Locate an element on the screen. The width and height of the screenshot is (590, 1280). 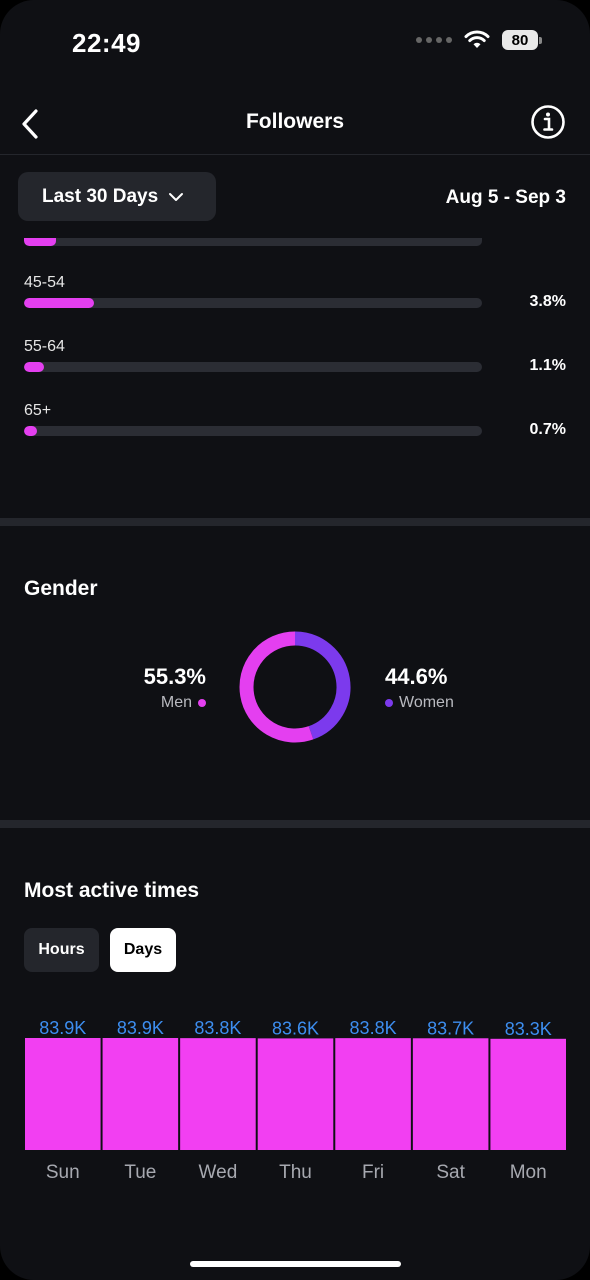
bar-mon is located at coordinates (528, 1094).